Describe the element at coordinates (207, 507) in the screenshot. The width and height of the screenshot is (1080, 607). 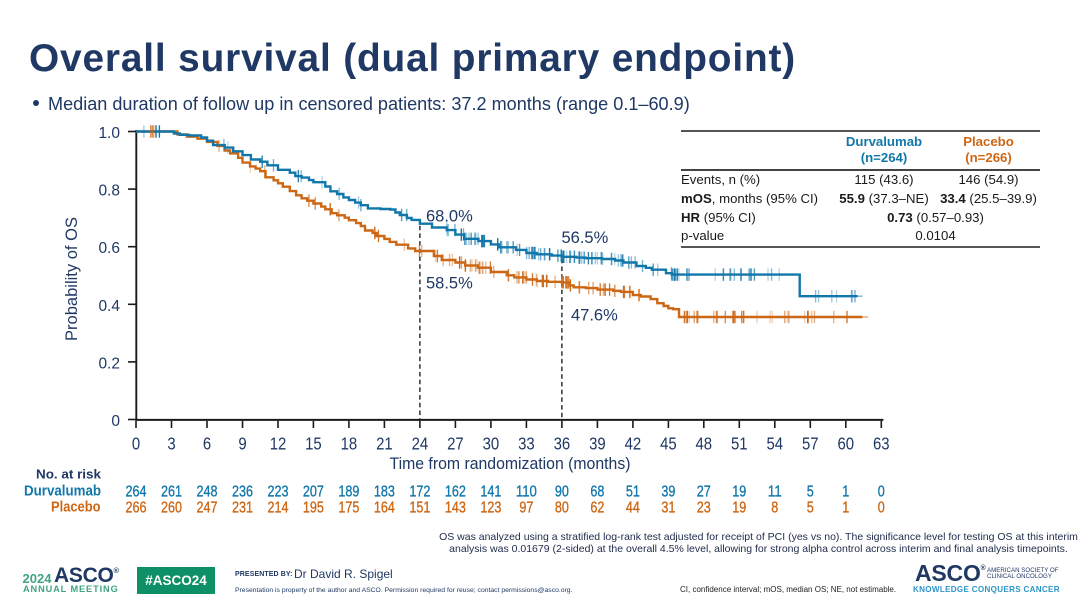
I see `svg-text: 247` at that location.